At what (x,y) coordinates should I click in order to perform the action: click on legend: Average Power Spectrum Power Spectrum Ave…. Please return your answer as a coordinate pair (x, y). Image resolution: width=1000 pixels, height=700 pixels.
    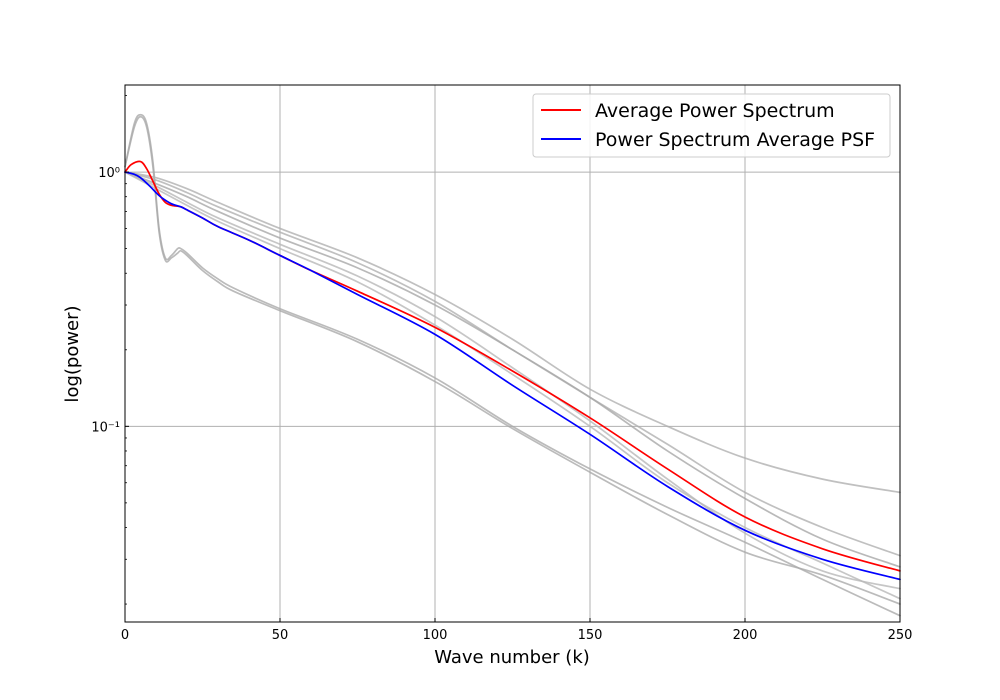
    Looking at the image, I should click on (711, 125).